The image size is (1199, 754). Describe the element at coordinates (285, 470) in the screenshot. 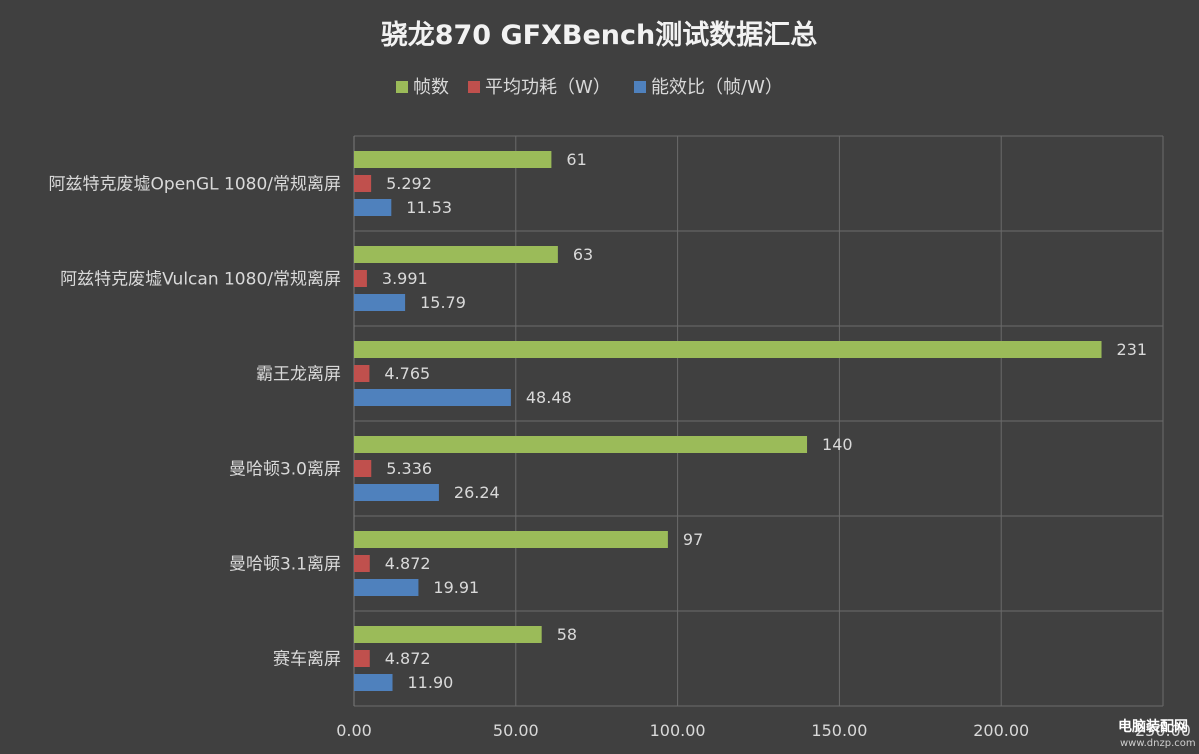

I see `category-label: 曼哈顿3.0离屏` at that location.